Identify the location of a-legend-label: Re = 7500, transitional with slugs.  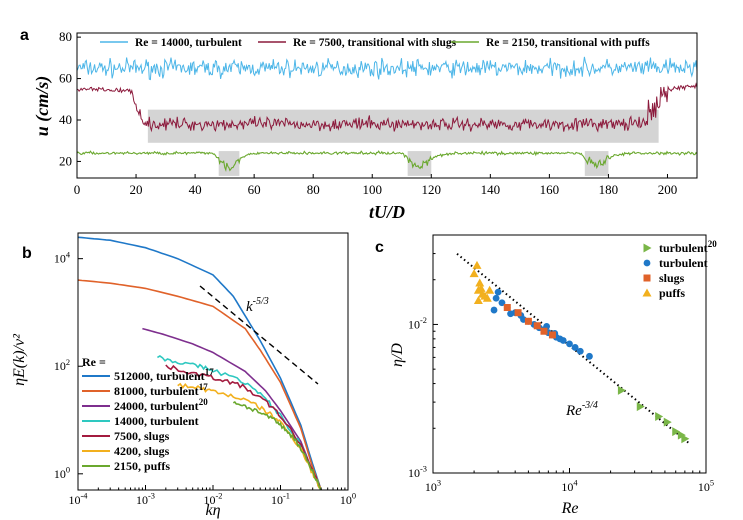
(375, 43).